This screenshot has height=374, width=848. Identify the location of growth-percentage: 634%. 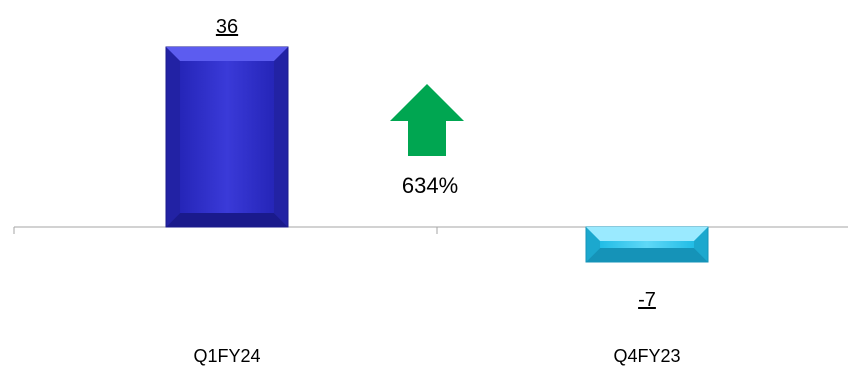
(430, 185).